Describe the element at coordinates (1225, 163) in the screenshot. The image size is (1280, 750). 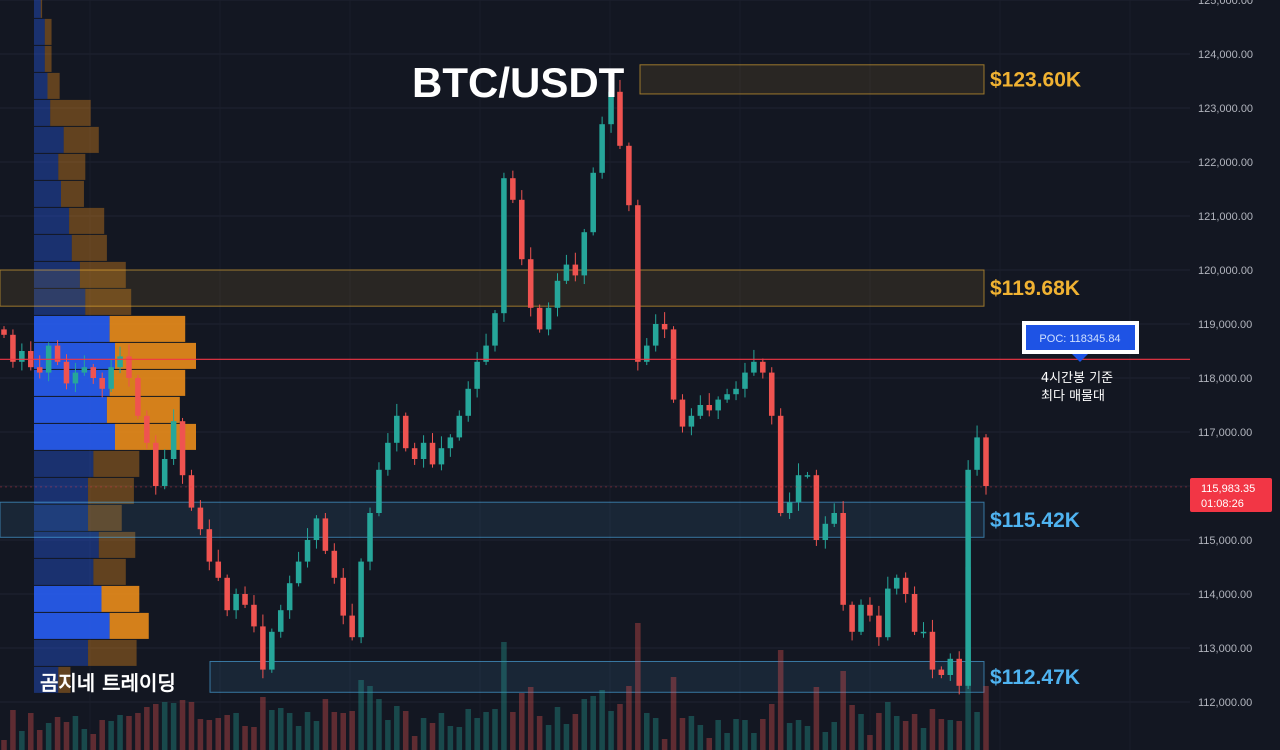
I see `y-tick-label: 122,000.00` at that location.